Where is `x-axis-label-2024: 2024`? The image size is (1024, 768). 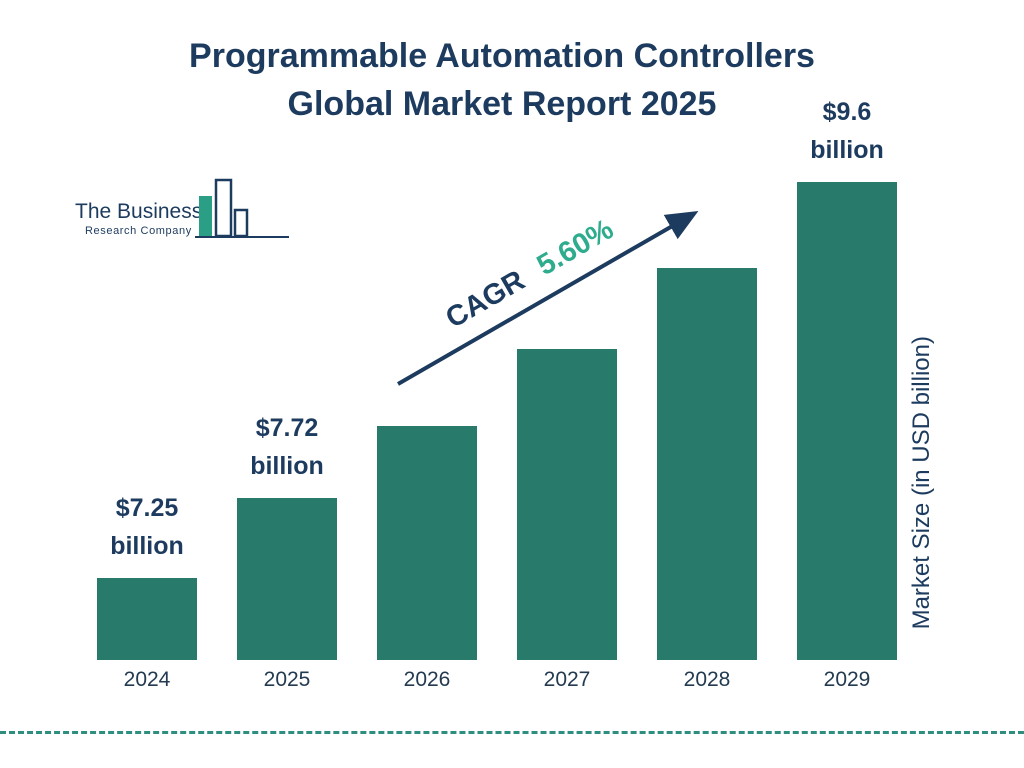 x-axis-label-2024: 2024 is located at coordinates (147, 679).